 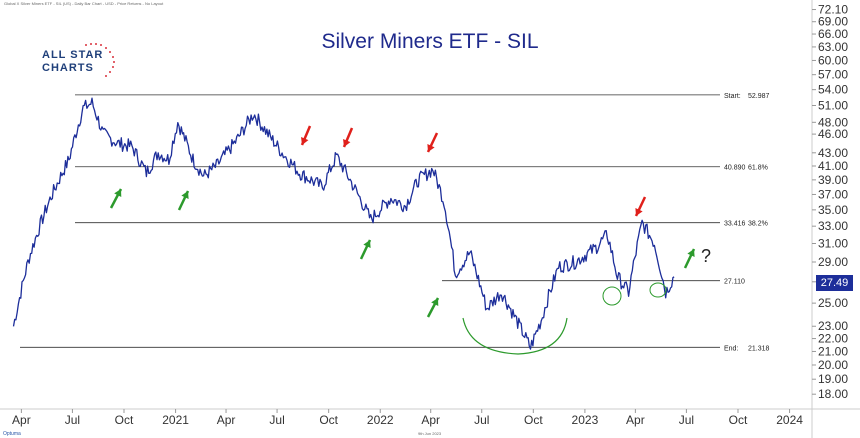 What do you see at coordinates (833, 379) in the screenshot?
I see `y-tick-label: 19.00` at bounding box center [833, 379].